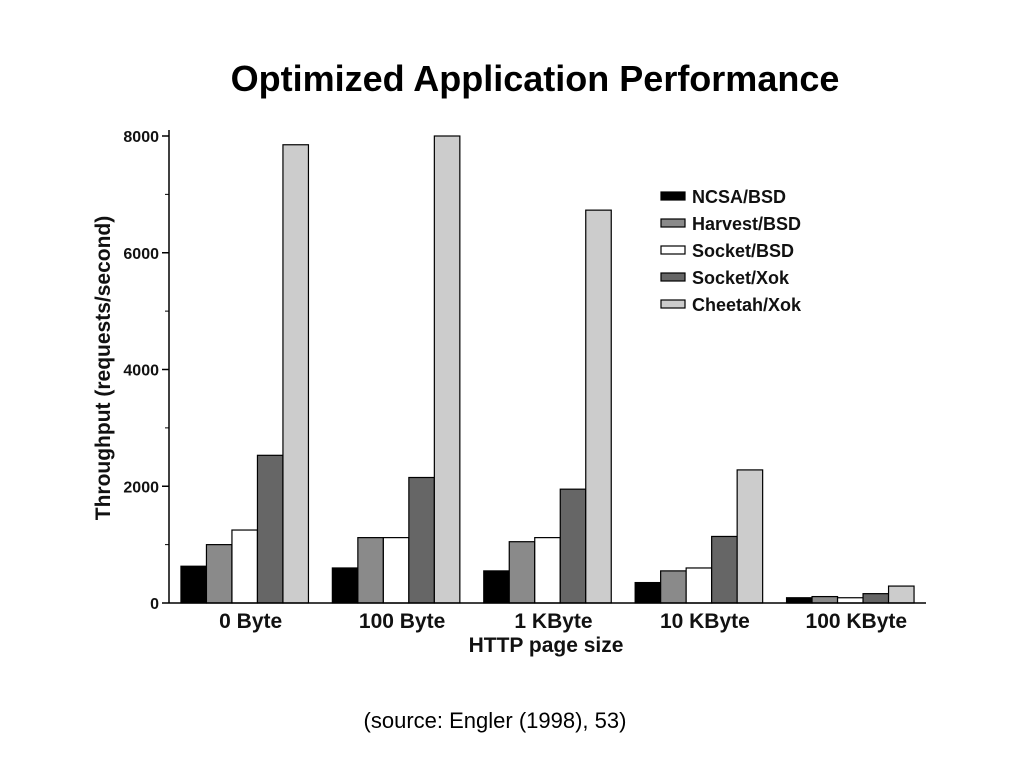  I want to click on category-labels: 0 Byte 100 Byte 1 KByte 10 KByte 100 KByte, so click(563, 621).